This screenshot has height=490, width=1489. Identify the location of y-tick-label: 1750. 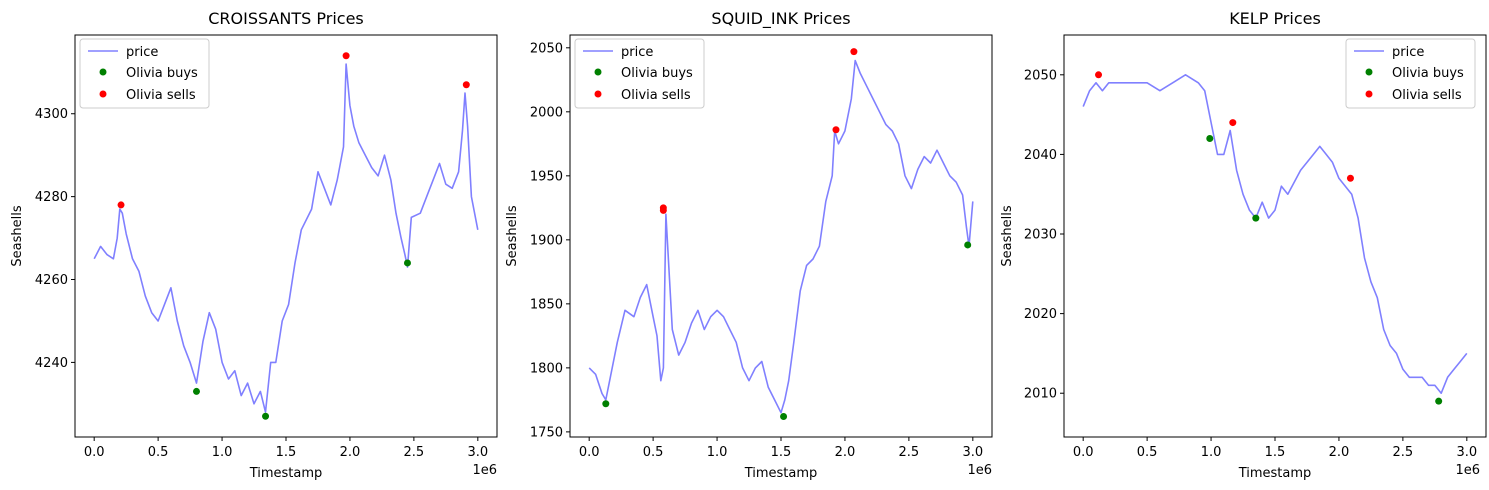
(546, 432).